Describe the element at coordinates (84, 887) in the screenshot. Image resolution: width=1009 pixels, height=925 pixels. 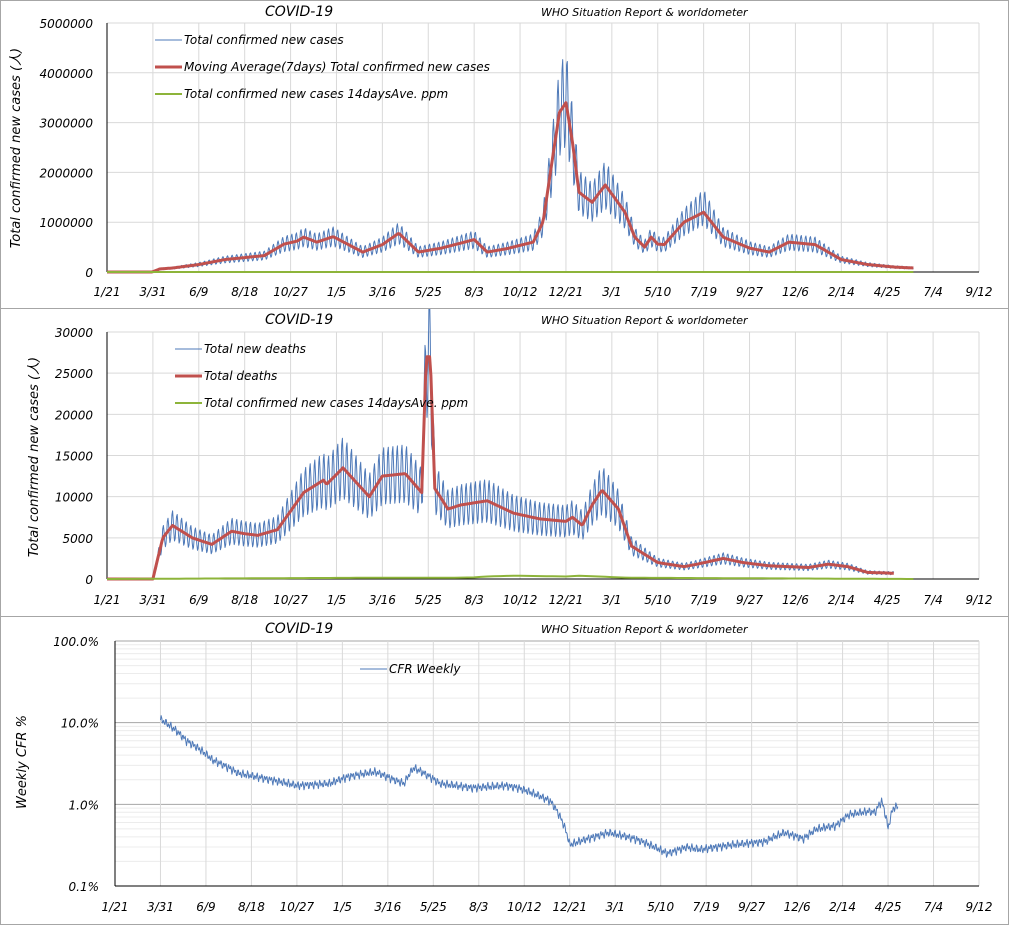
I see `y-tick-label: 0.1%` at that location.